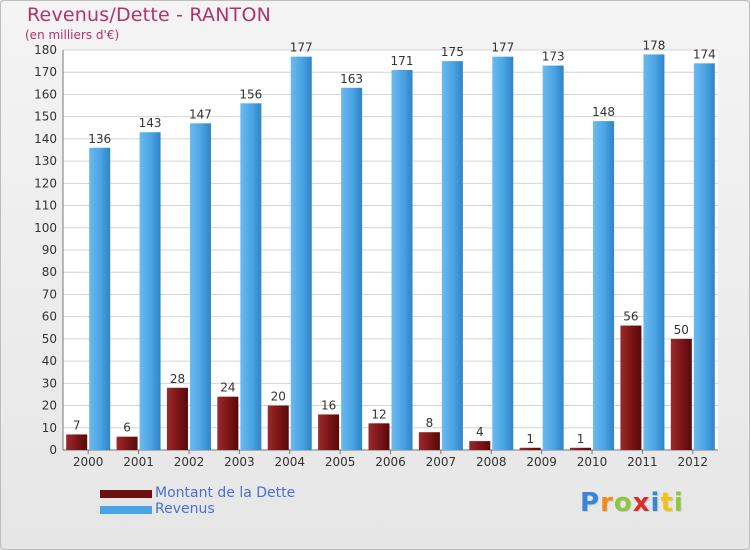 This screenshot has width=750, height=550. Describe the element at coordinates (49, 250) in the screenshot. I see `y-tick-label: 90` at that location.